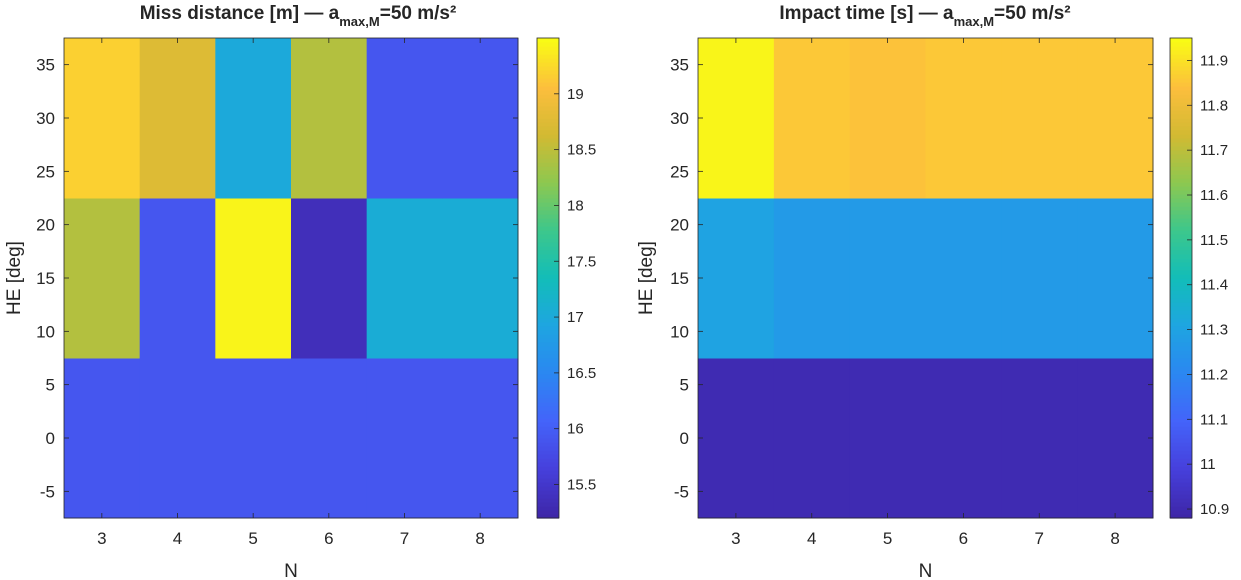  Describe the element at coordinates (575, 317) in the screenshot. I see `colorbar-tick-label: 17` at that location.